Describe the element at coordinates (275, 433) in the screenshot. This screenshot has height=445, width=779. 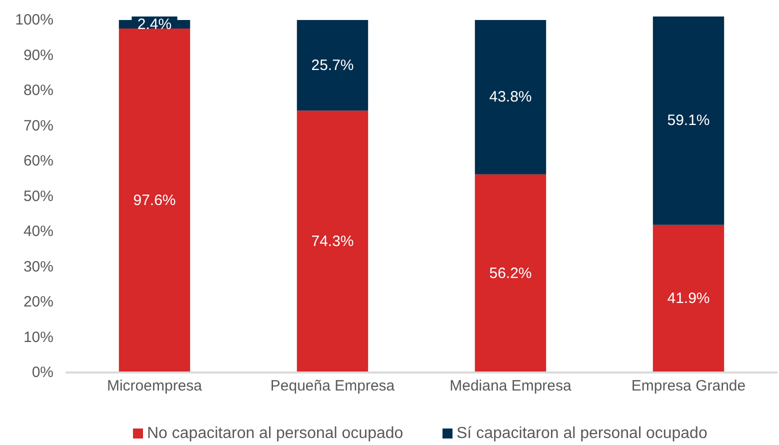
I see `legend-label: No capacitaron al personal ocupado` at that location.